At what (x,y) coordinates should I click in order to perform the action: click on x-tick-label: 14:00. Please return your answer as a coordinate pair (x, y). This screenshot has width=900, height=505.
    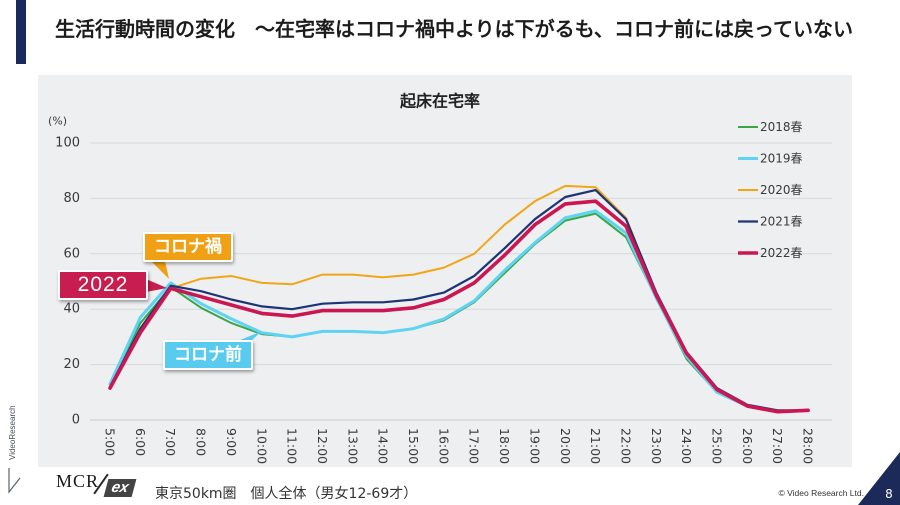
    Looking at the image, I should click on (383, 446).